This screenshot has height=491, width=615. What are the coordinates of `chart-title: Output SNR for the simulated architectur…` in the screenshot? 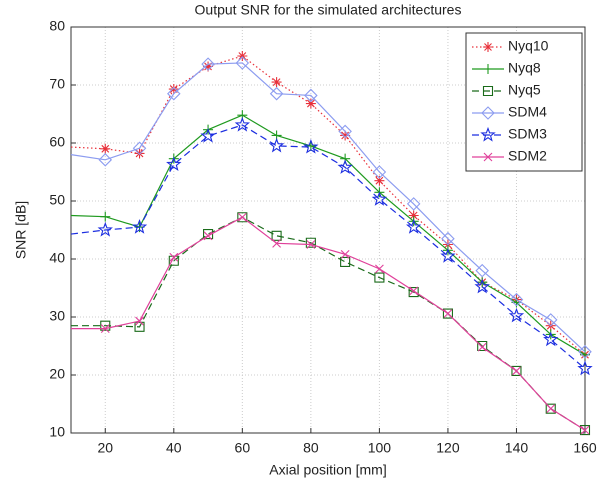 It's located at (328, 10).